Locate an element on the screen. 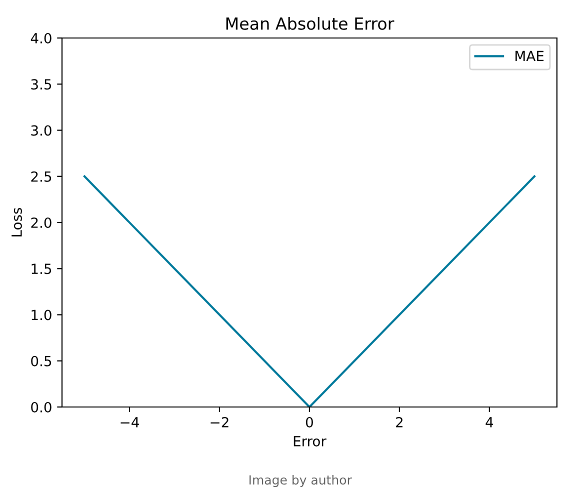  y-tick-label: 2.5 is located at coordinates (41, 176).